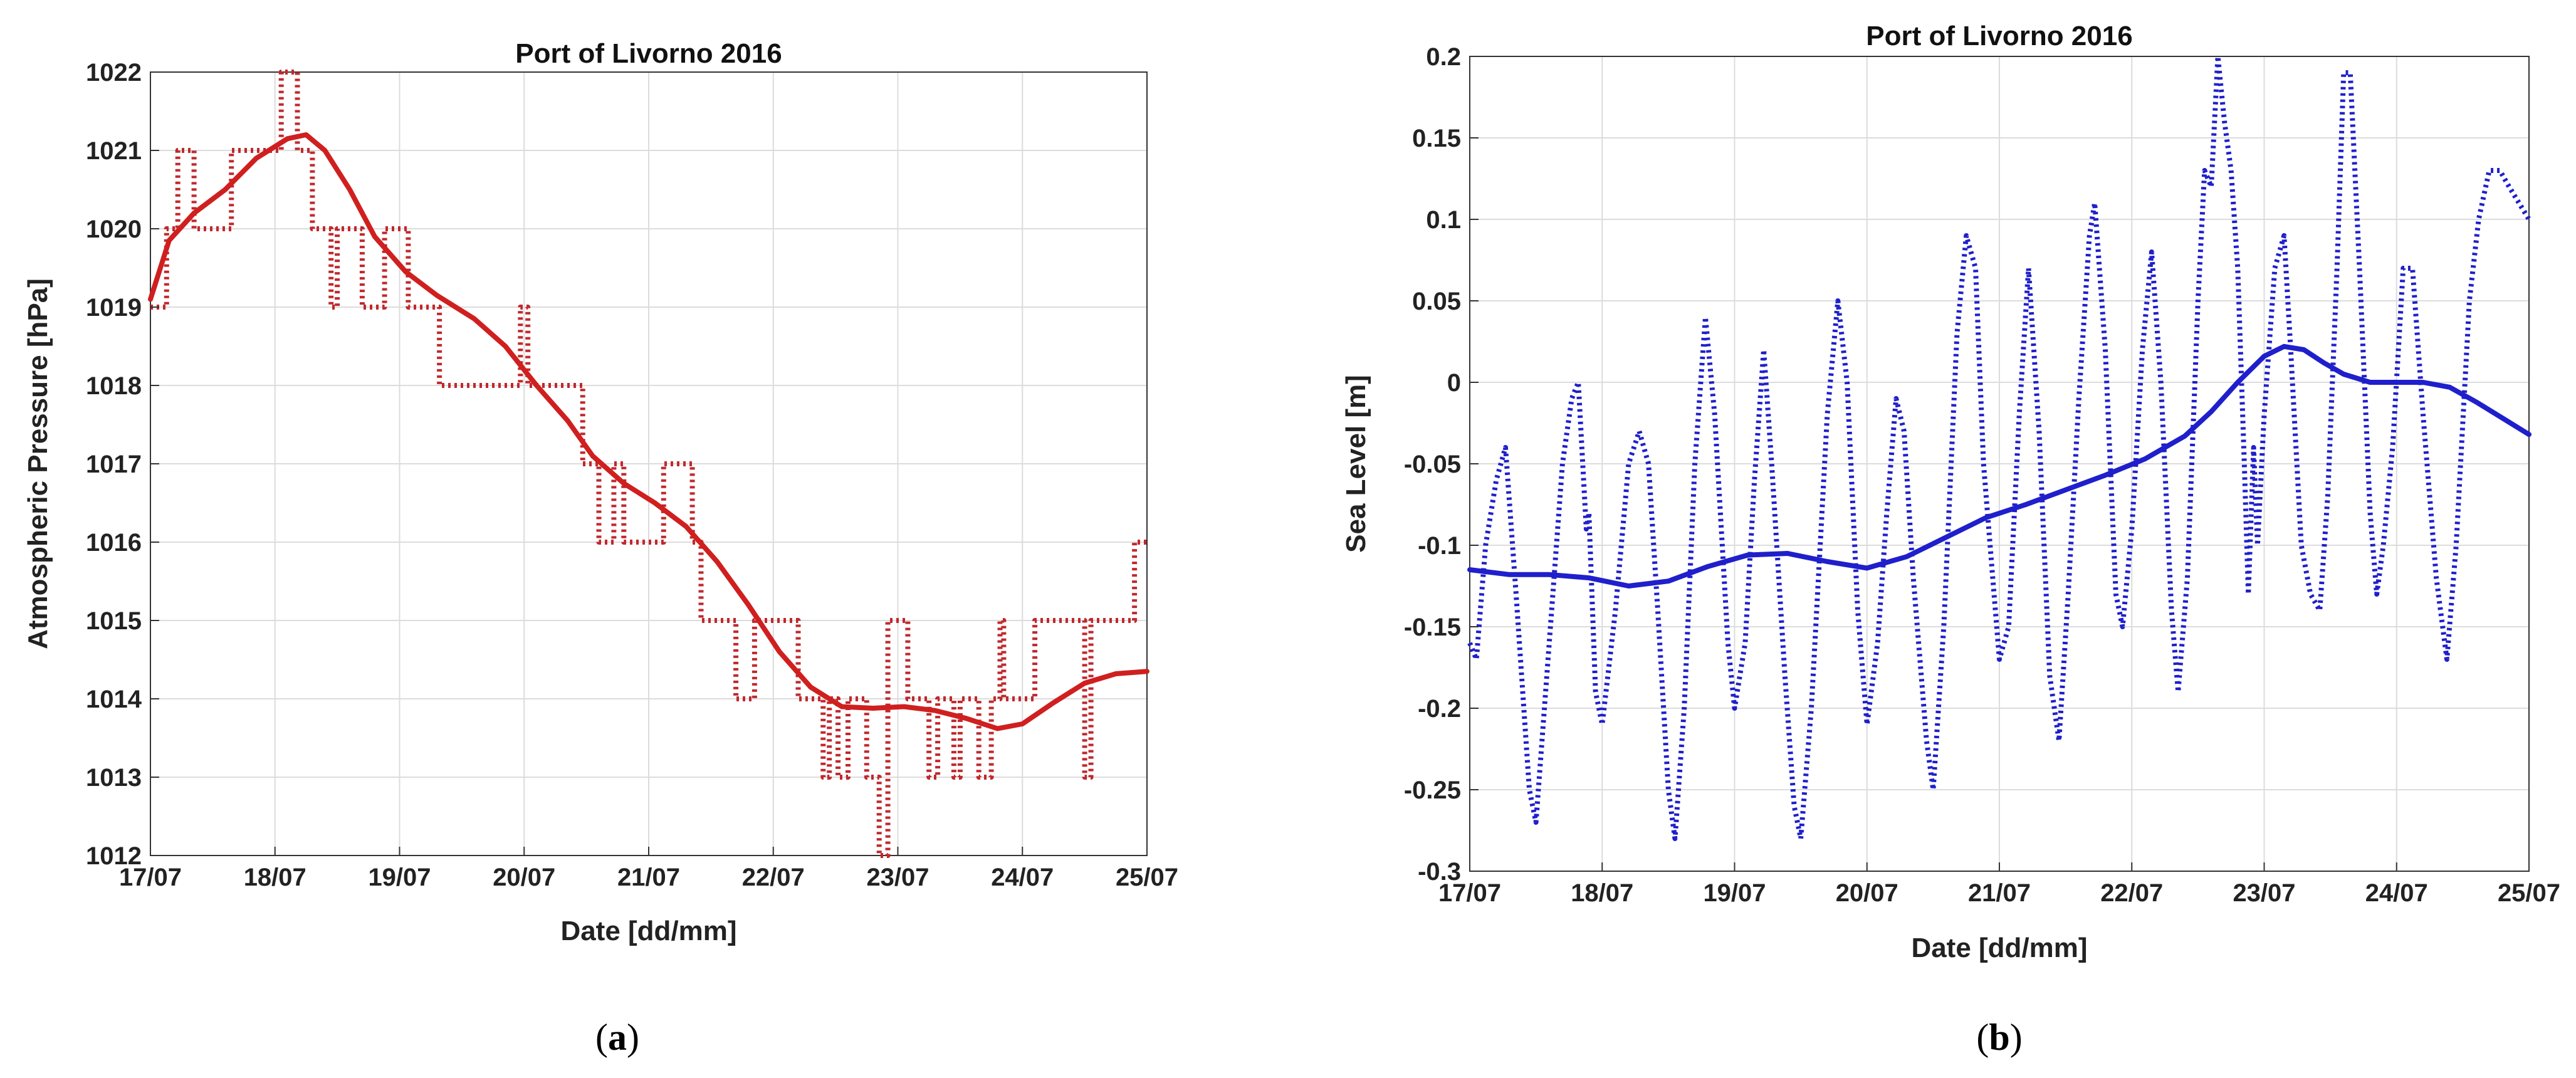  What do you see at coordinates (1432, 790) in the screenshot?
I see `y-tick-label: -0.25` at bounding box center [1432, 790].